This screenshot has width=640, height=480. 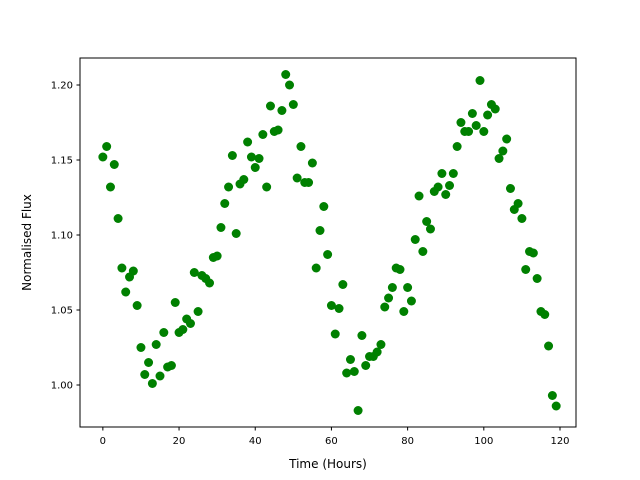 I want to click on x-tick-label: 80, so click(x=407, y=441).